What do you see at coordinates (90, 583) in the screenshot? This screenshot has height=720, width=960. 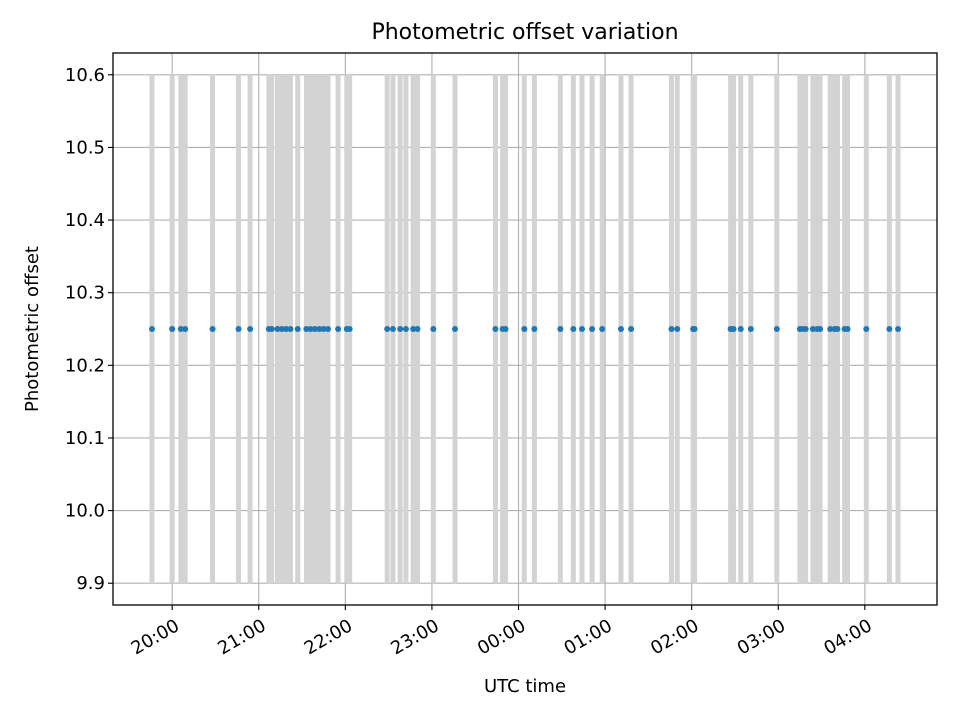 I see `y-tick-label: 9.9` at bounding box center [90, 583].